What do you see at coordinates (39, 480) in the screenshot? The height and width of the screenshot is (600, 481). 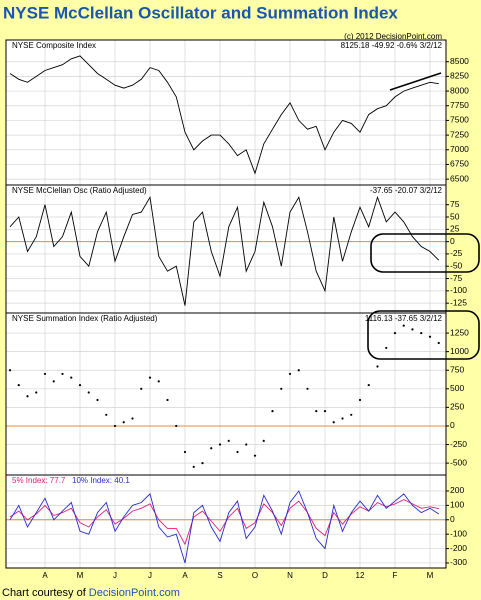 I see `legend-entry: 5% Index: 77.7` at bounding box center [39, 480].